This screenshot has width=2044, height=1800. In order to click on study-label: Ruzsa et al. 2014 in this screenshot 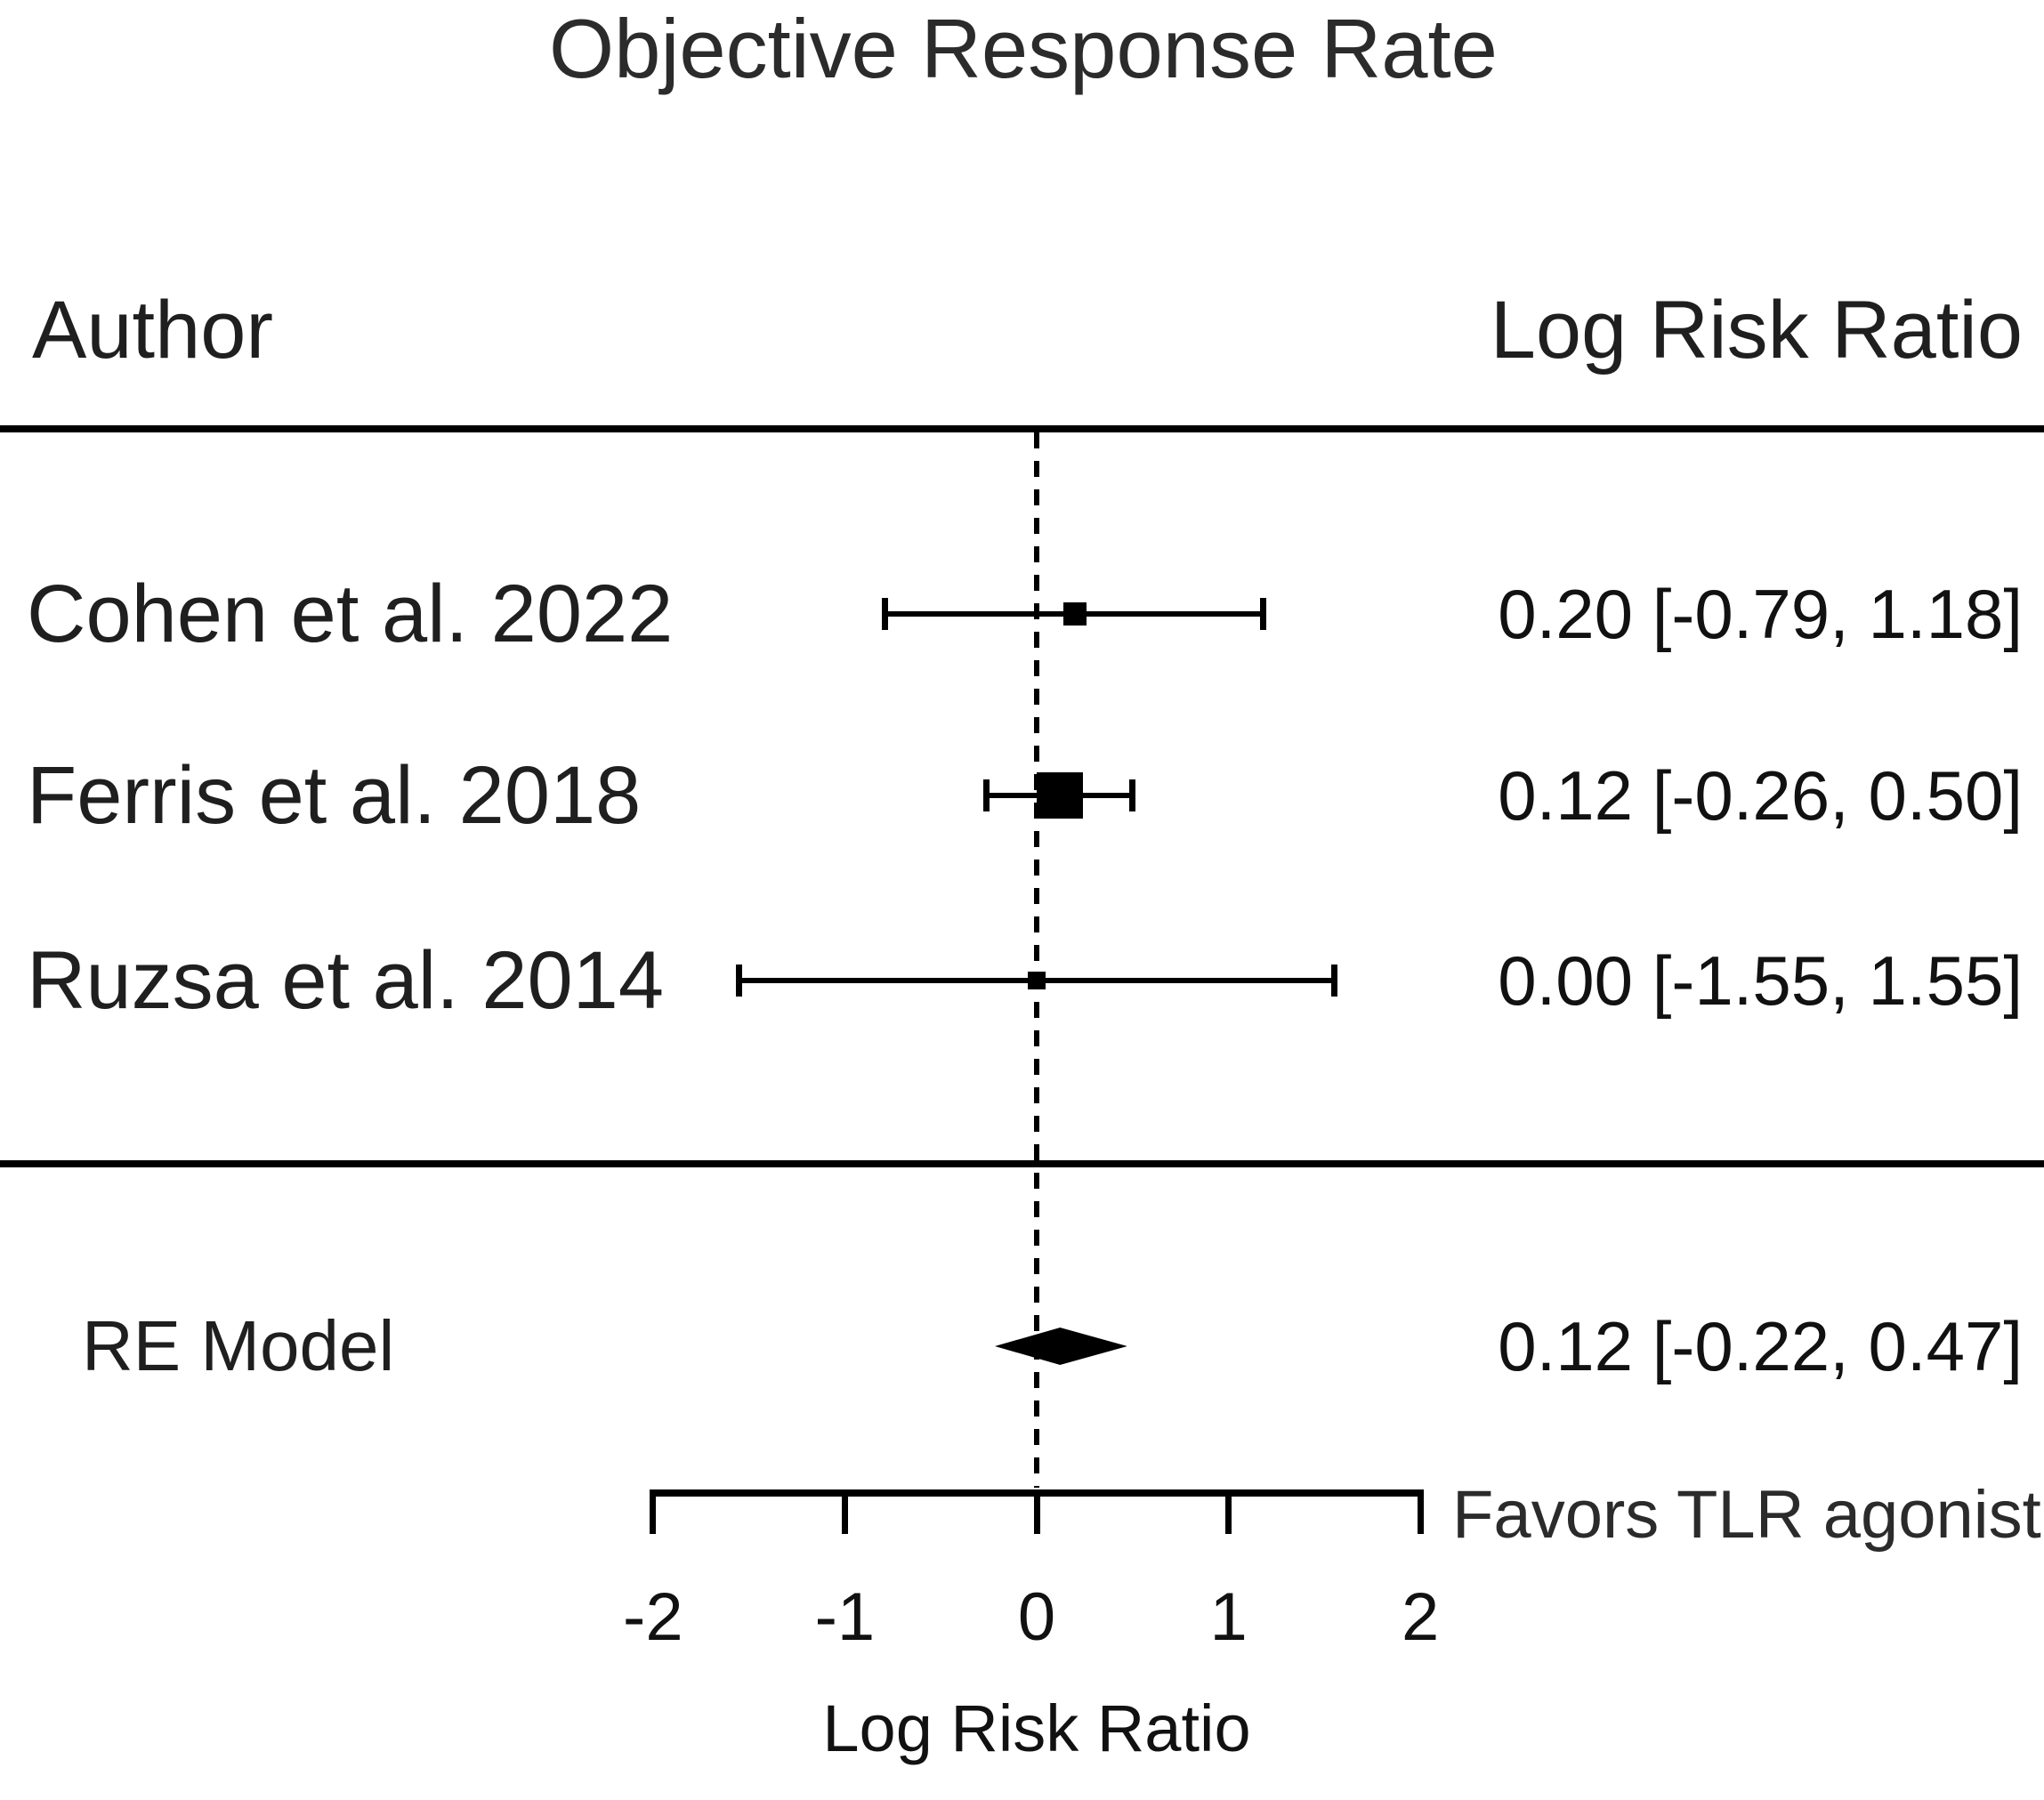, I will do `click(346, 981)`.